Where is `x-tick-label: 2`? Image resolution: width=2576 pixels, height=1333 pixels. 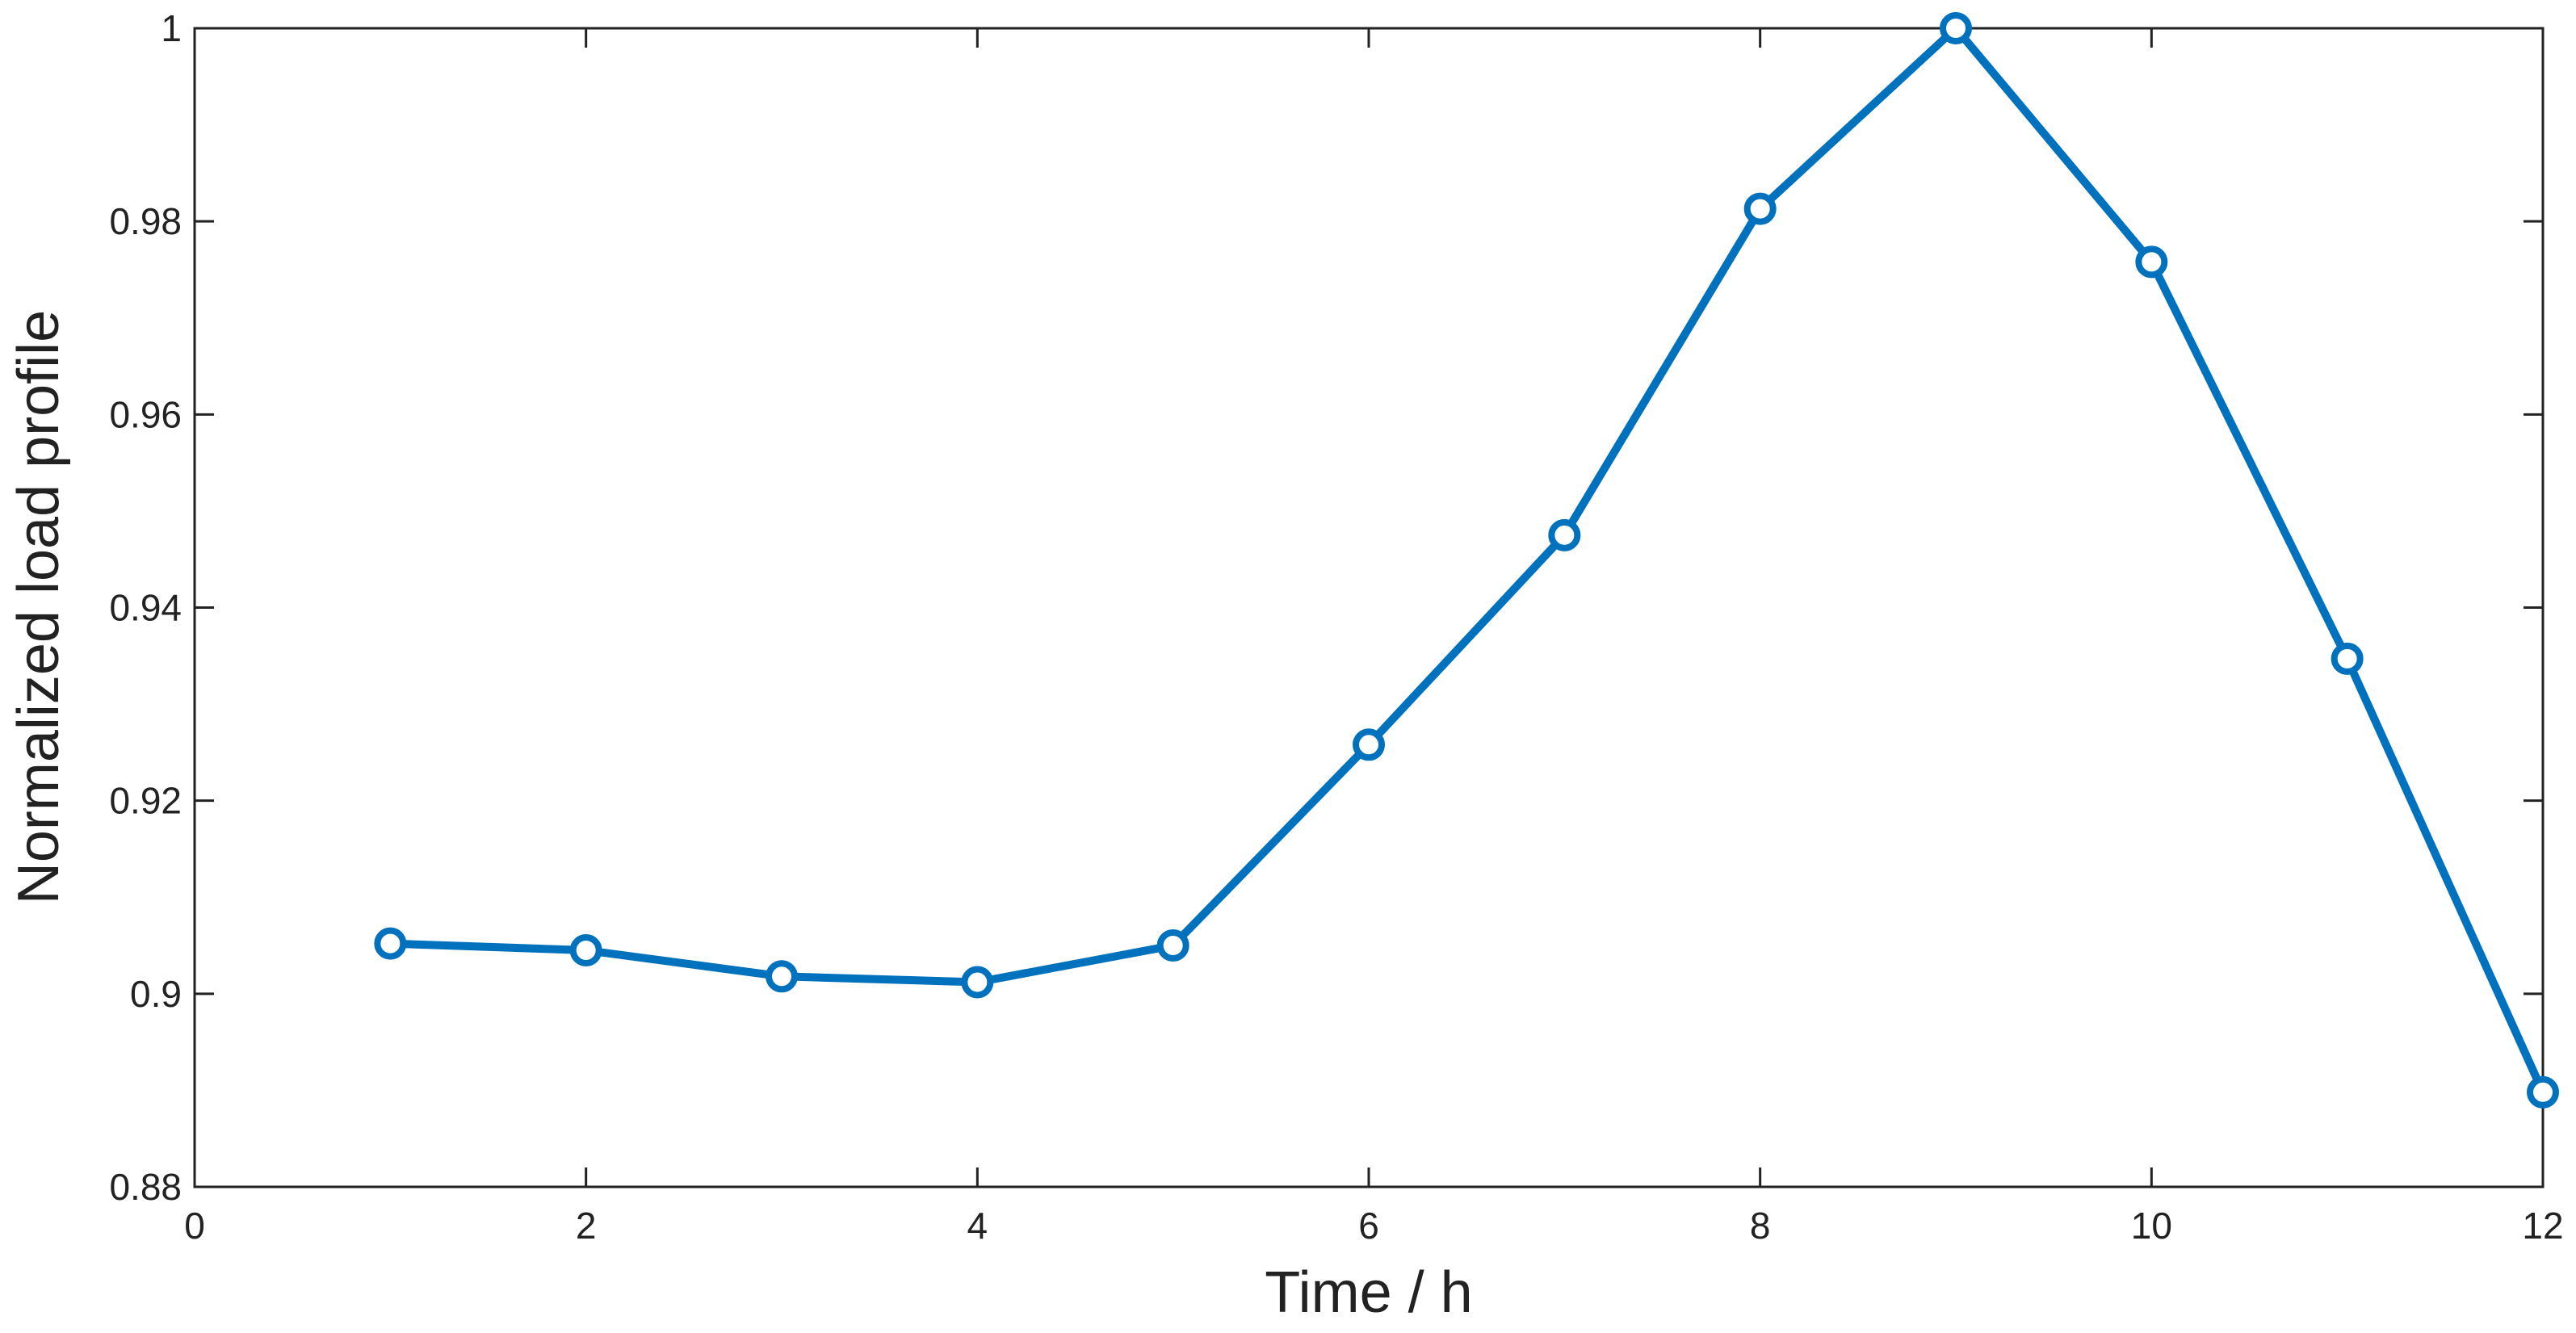 x-tick-label: 2 is located at coordinates (586, 1226).